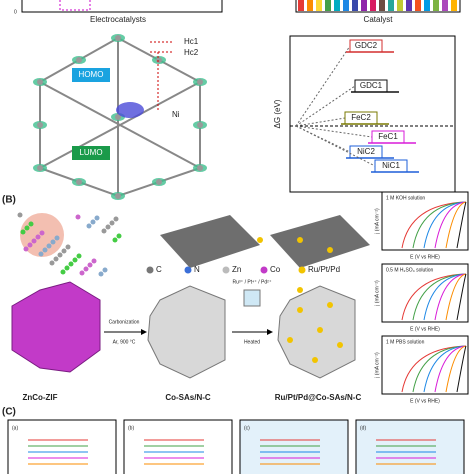 This screenshot has height=474, width=474. Describe the element at coordinates (366, 151) in the screenshot. I see `level-label: NiC2` at that location.